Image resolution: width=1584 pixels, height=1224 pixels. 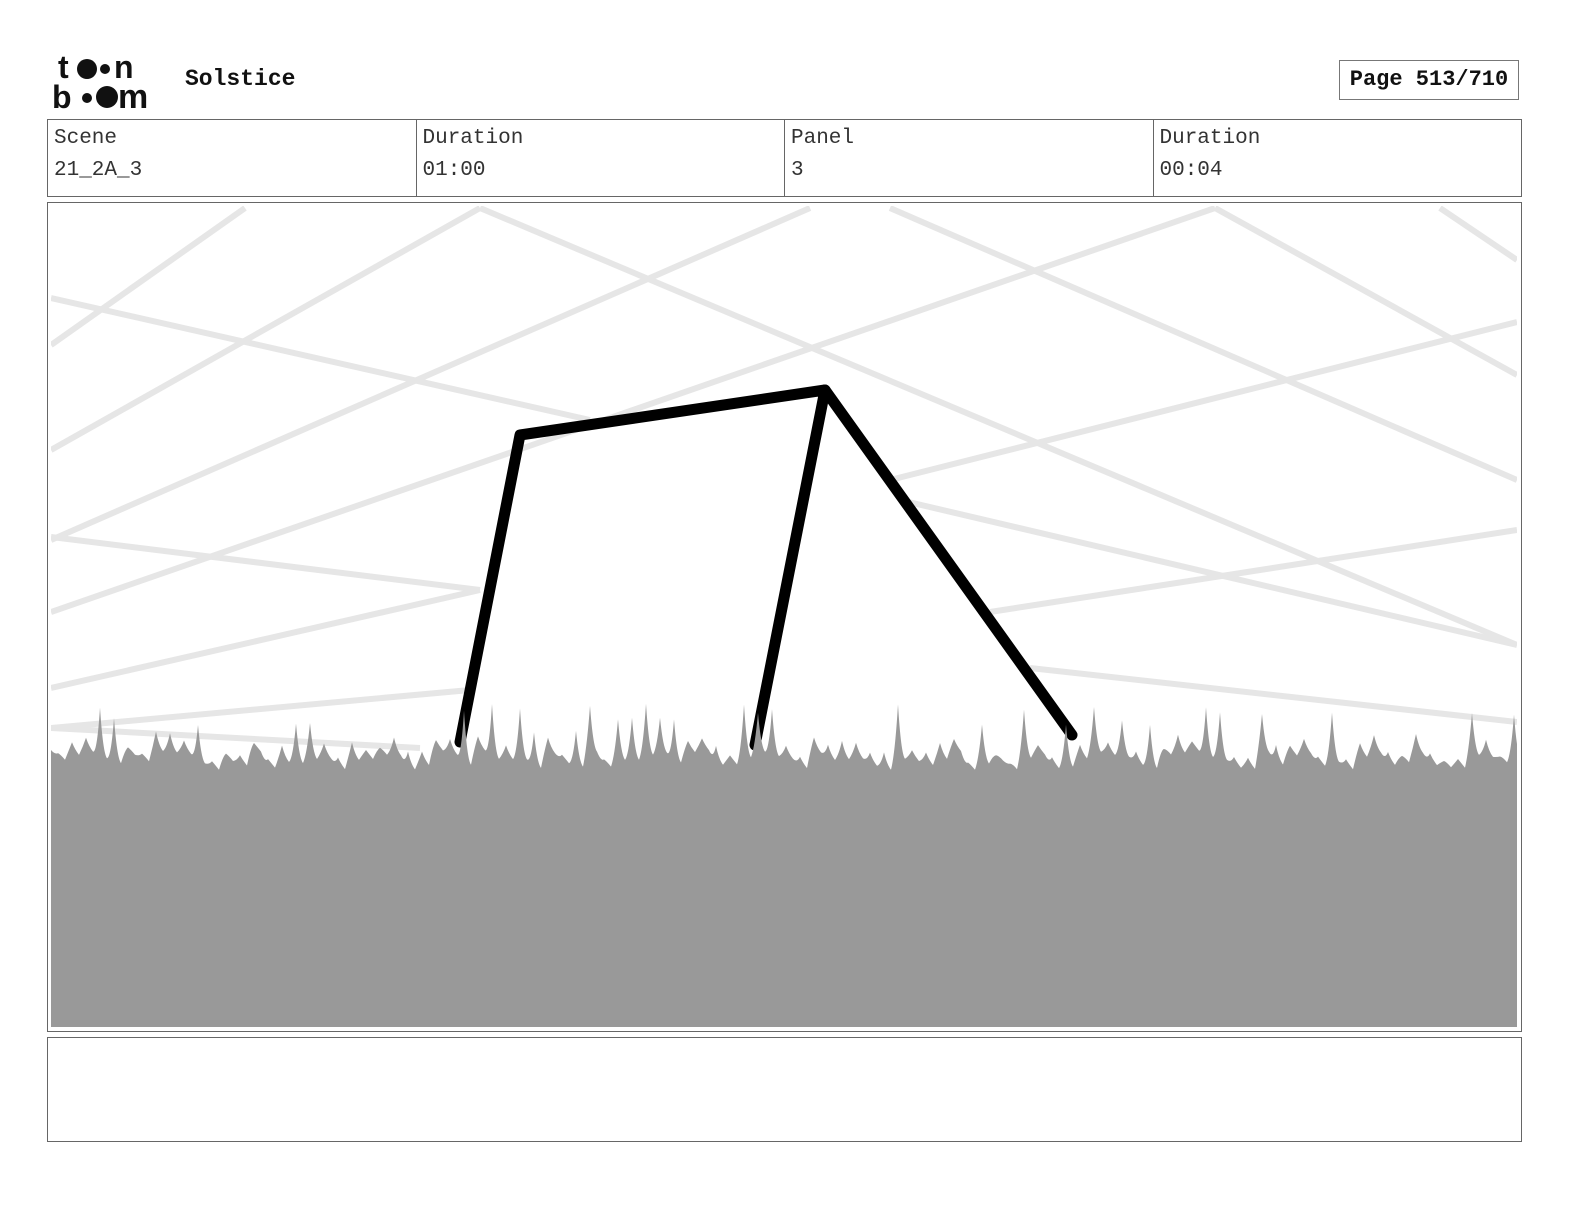 I want to click on svg-text: t, so click(x=63, y=67).